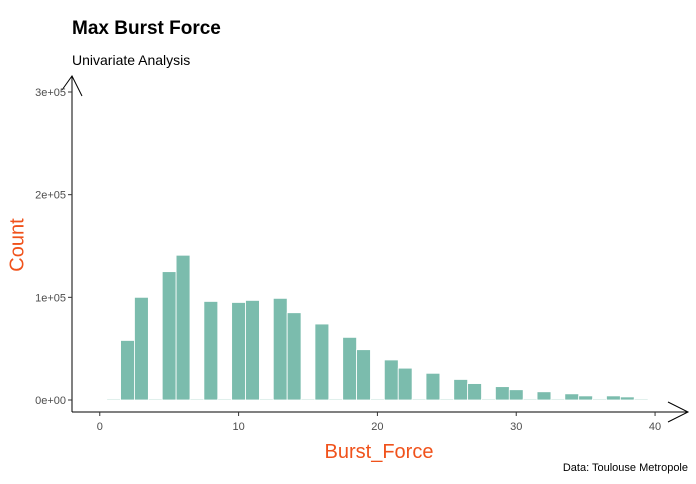 Image resolution: width=696 pixels, height=484 pixels. Describe the element at coordinates (72, 86) in the screenshot. I see `y-axis-arrowhead` at that location.